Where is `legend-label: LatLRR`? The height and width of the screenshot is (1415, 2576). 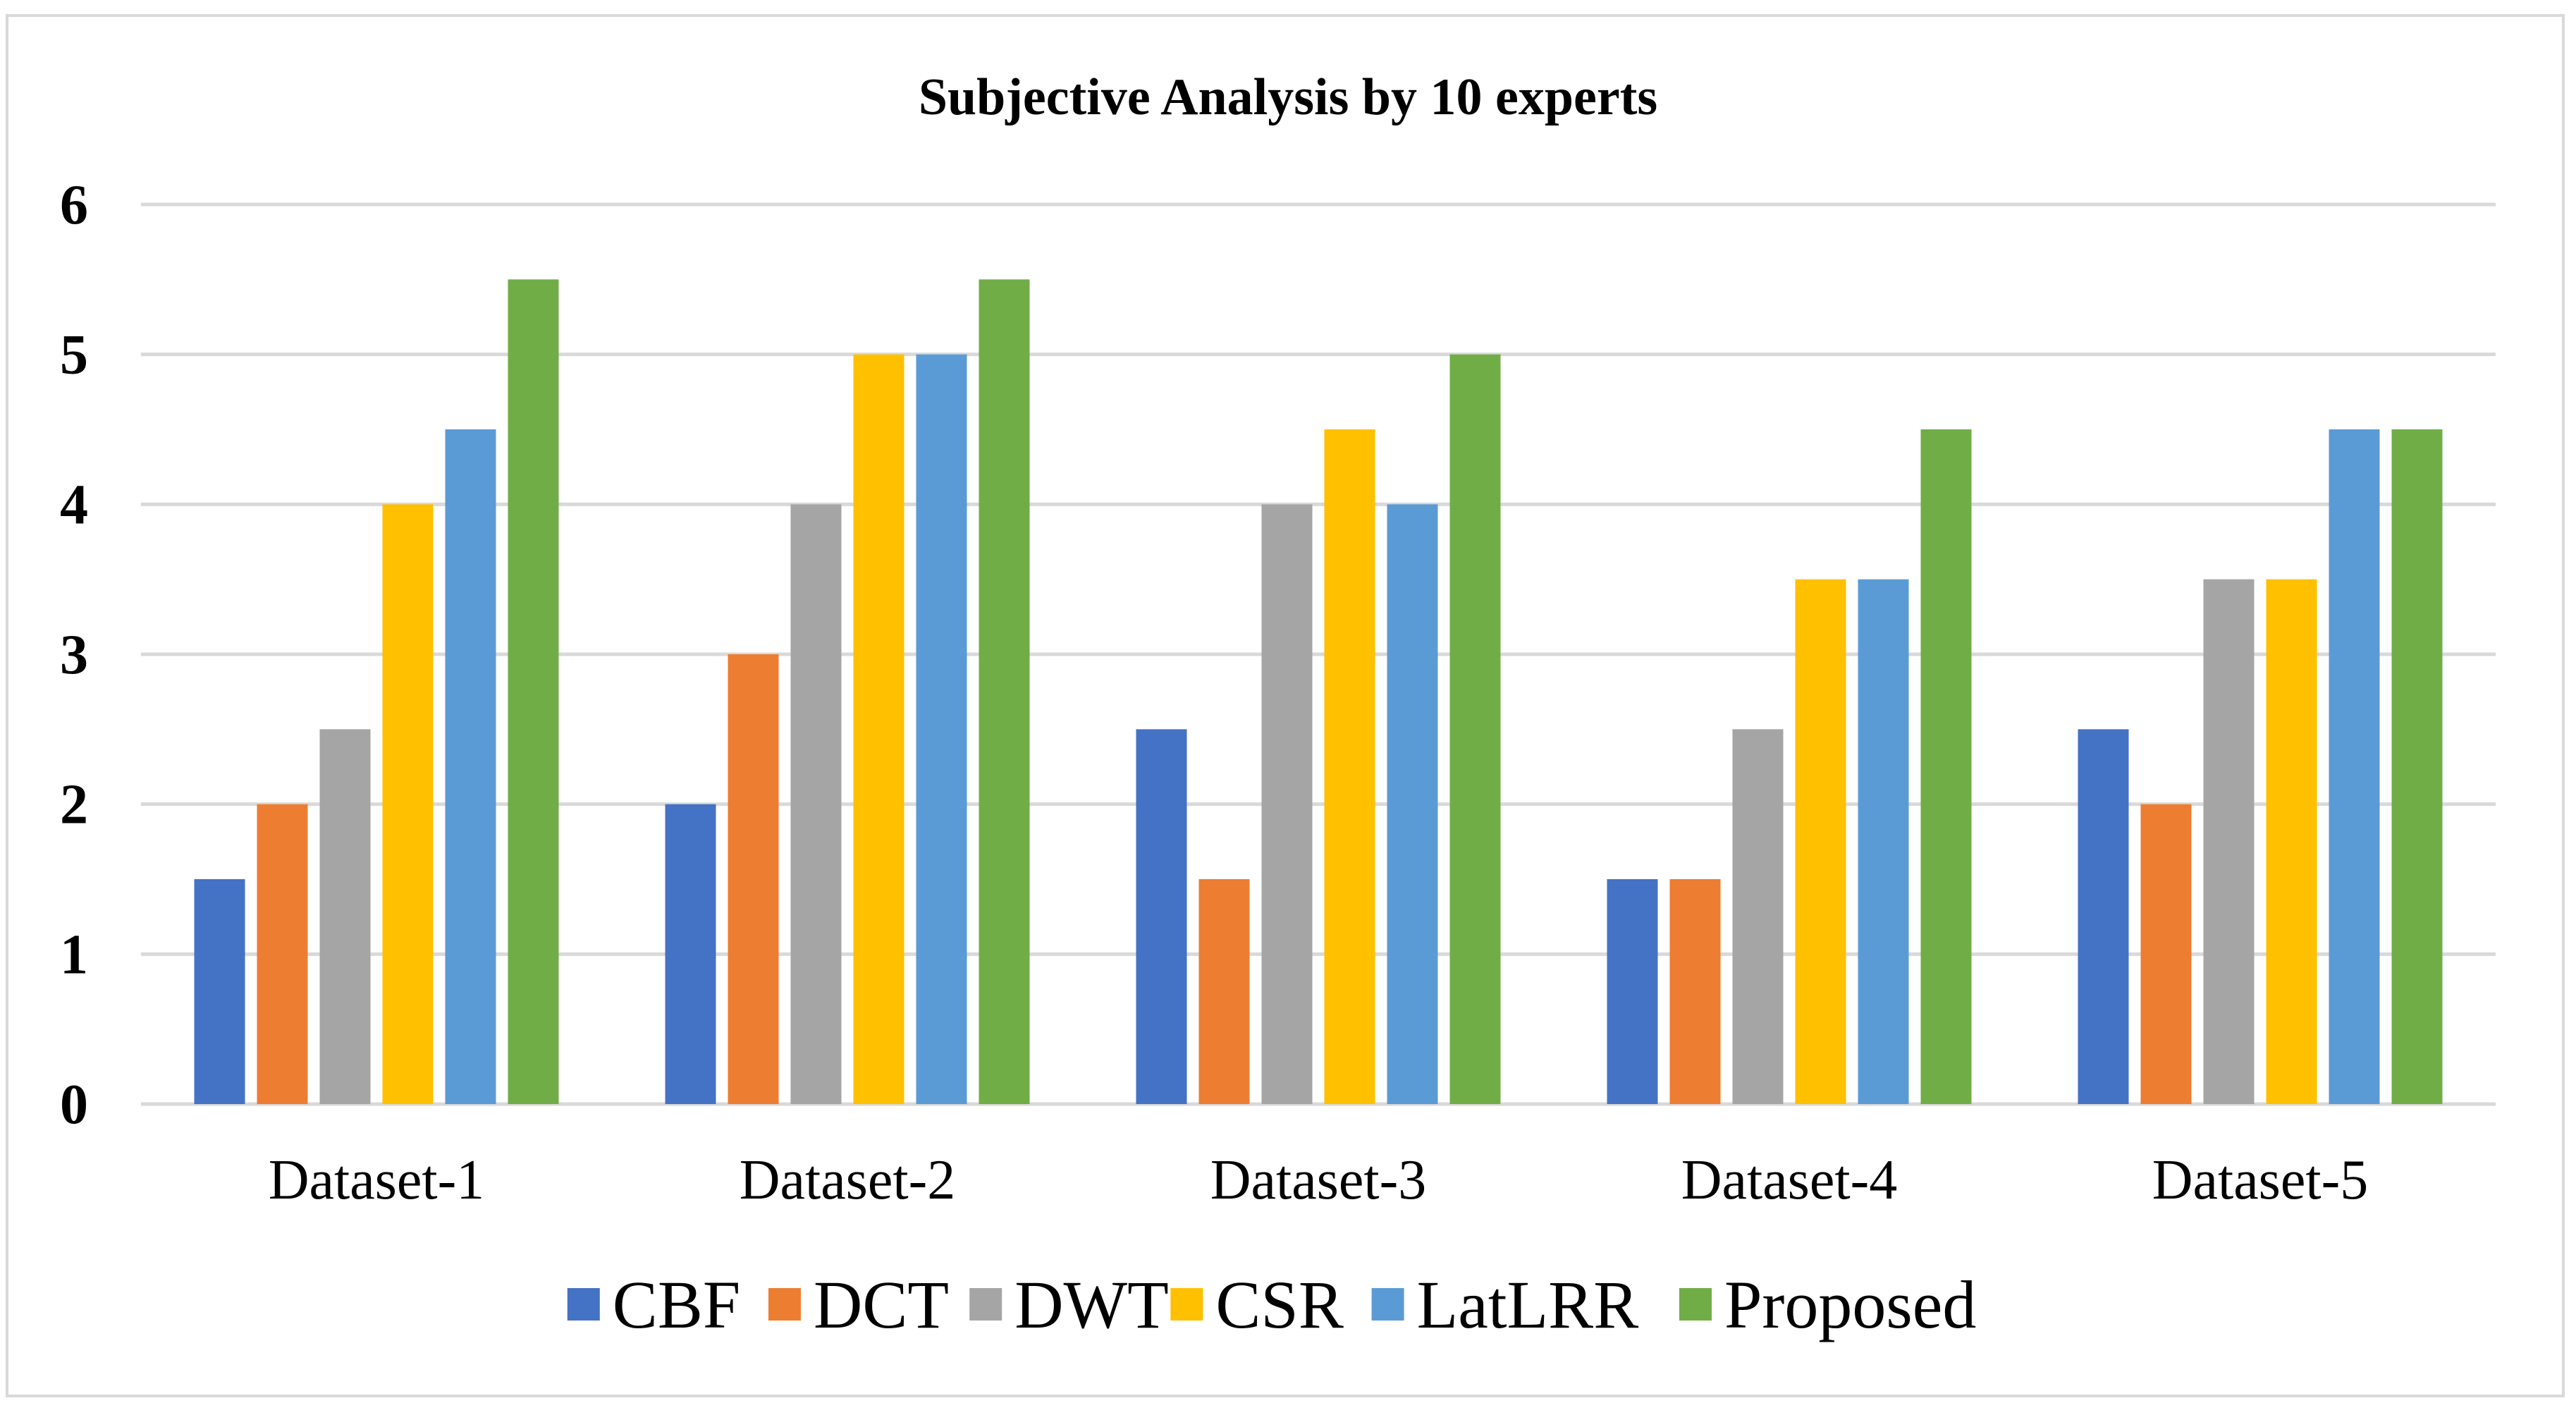 legend-label: LatLRR is located at coordinates (1528, 1304).